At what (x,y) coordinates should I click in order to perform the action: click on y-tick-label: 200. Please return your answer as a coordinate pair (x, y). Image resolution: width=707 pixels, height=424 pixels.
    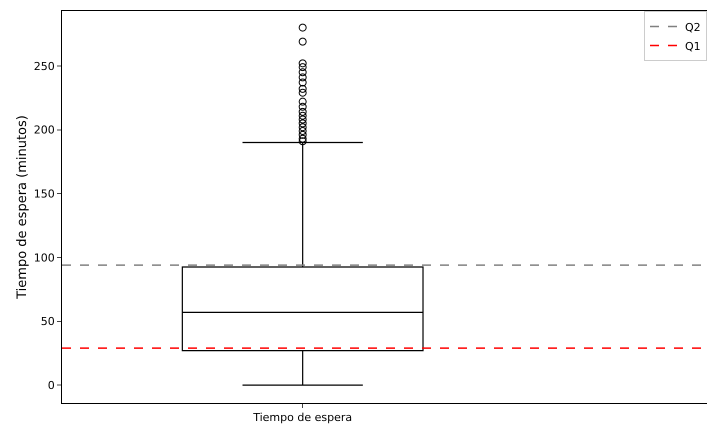
    Looking at the image, I should click on (44, 130).